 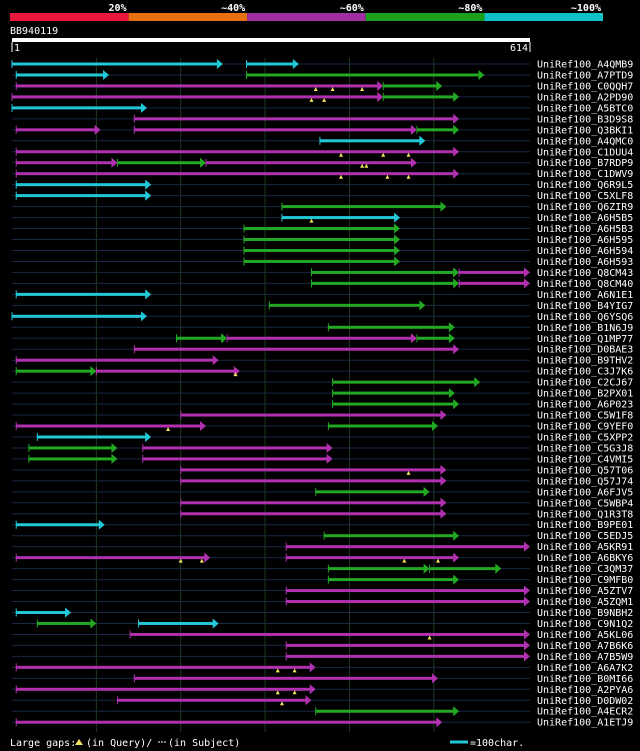 What do you see at coordinates (585, 86) in the screenshot?
I see `hit-label: UniRef100_C0QQH7` at bounding box center [585, 86].